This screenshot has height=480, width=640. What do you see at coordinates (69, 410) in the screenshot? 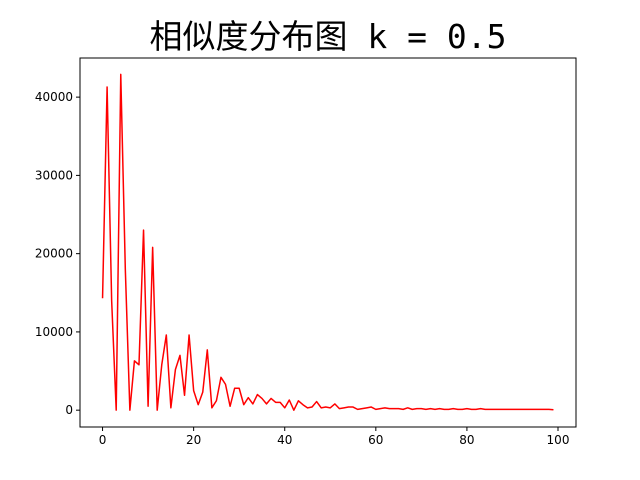
I see `y-tick-label: 0` at bounding box center [69, 410].